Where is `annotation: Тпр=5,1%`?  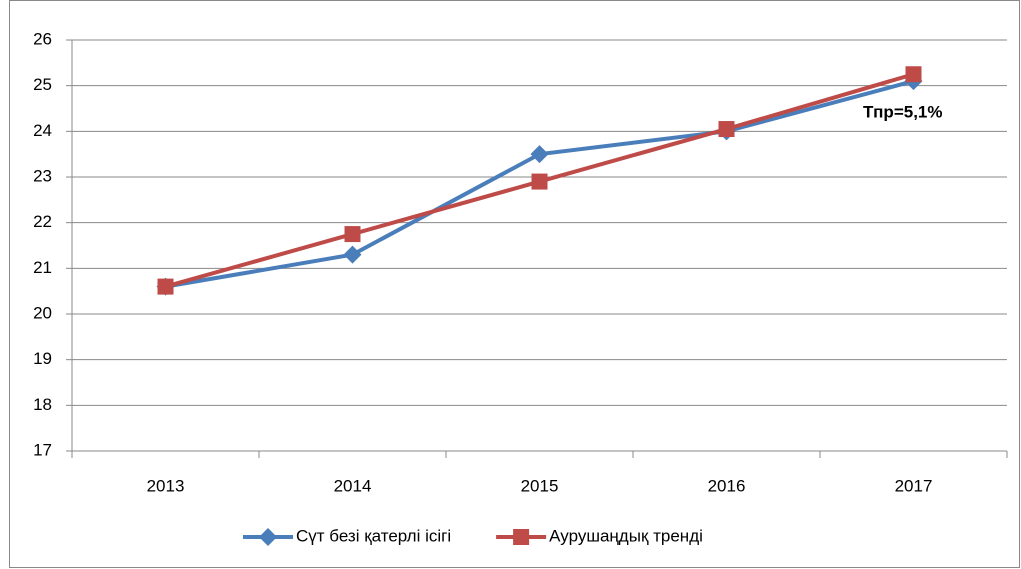 annotation: Тпр=5,1% is located at coordinates (903, 111).